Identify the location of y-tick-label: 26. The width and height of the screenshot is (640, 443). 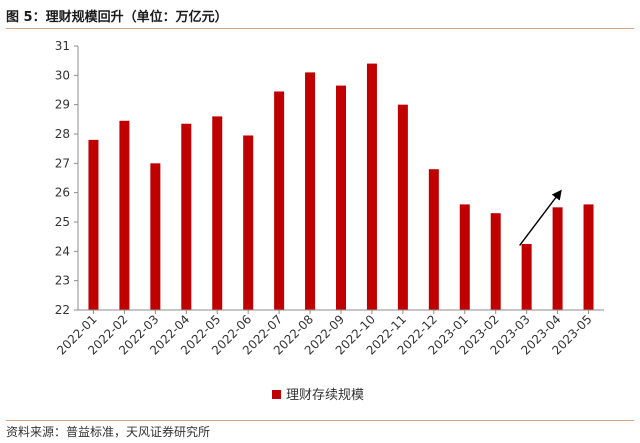
(62, 193).